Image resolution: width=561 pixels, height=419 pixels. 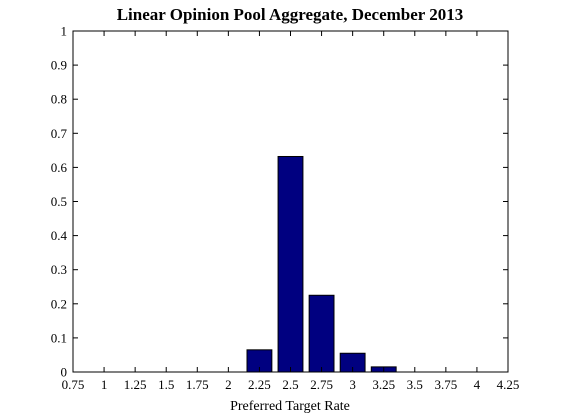 What do you see at coordinates (59, 133) in the screenshot?
I see `y-tick-label: 0.7` at bounding box center [59, 133].